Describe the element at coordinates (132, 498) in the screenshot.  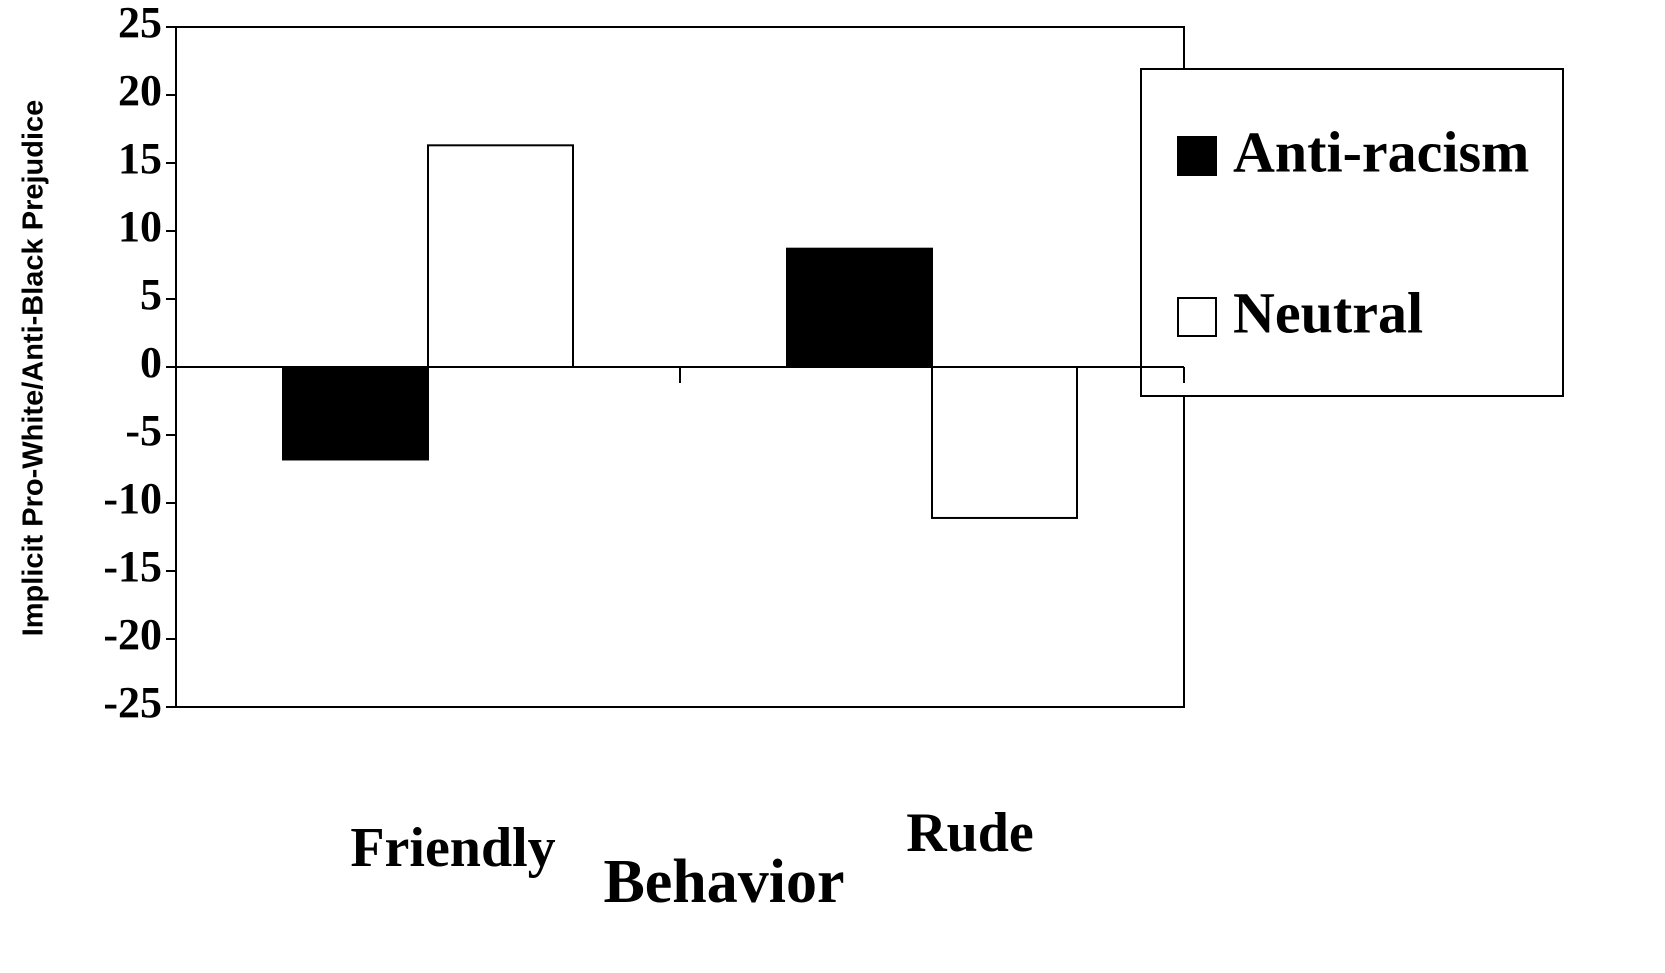
I see `y-tick-label: -10` at that location.